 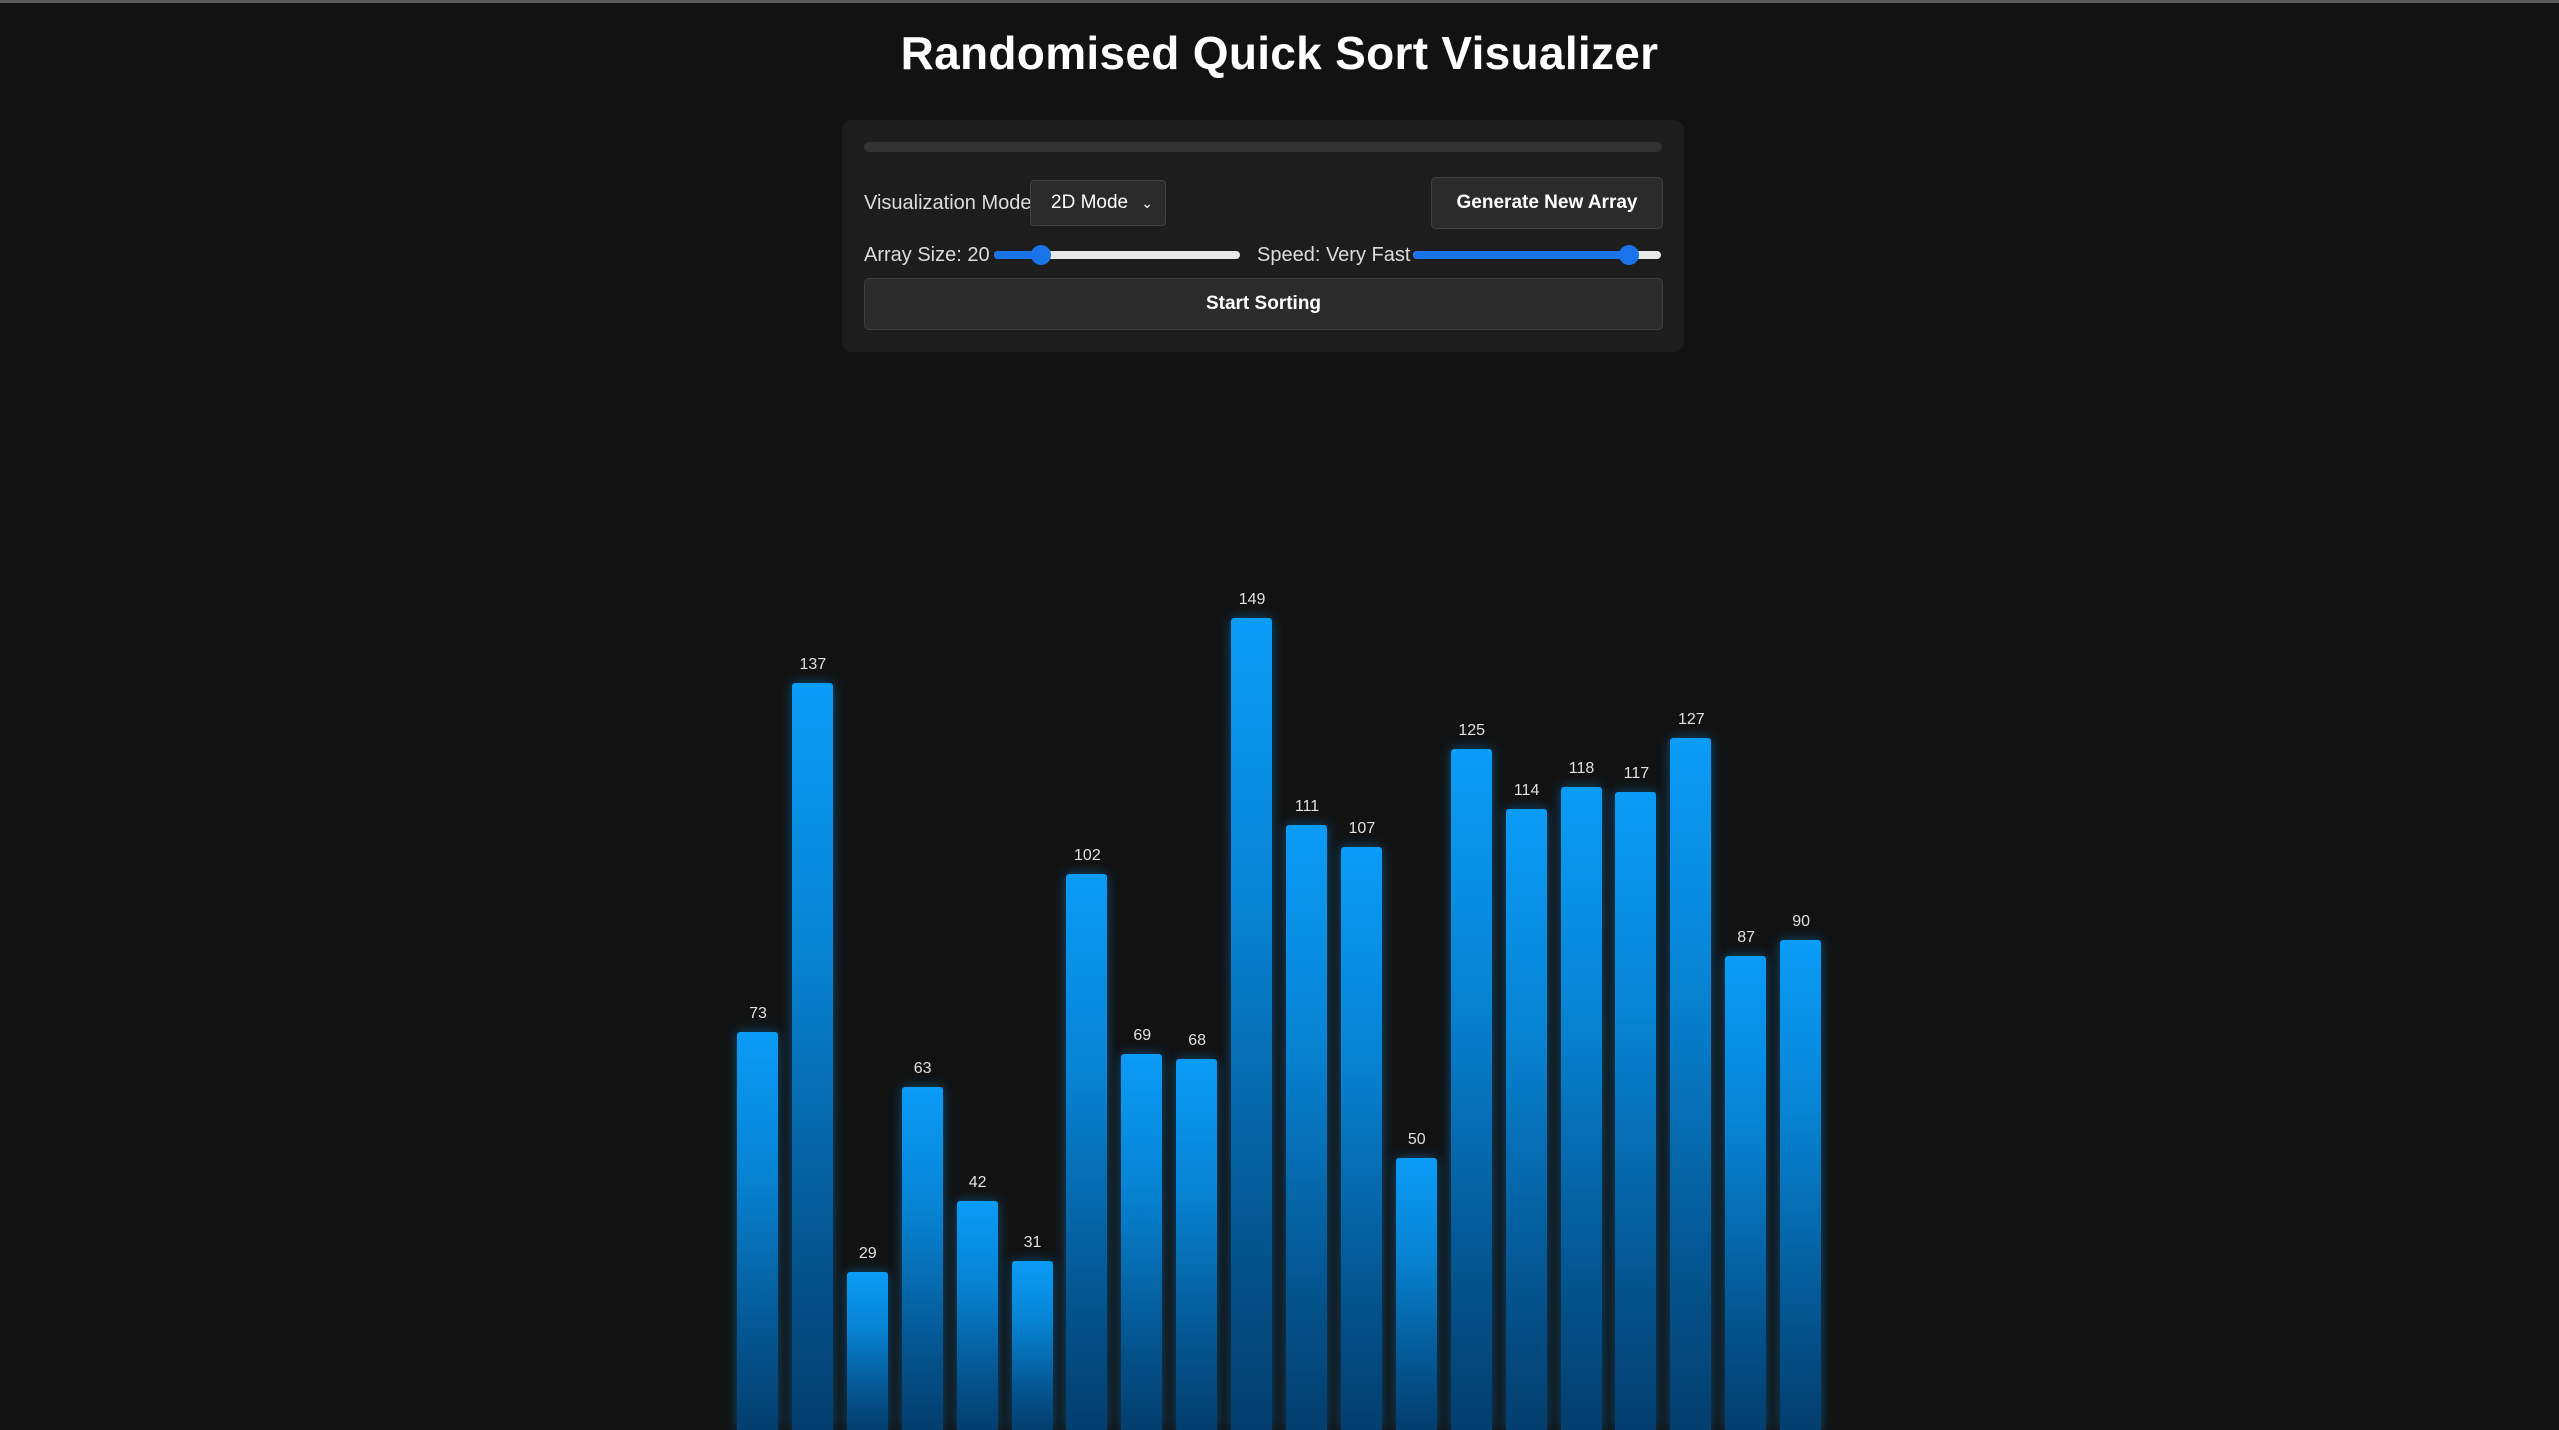 I want to click on bar-value-label: 29, so click(x=867, y=1253).